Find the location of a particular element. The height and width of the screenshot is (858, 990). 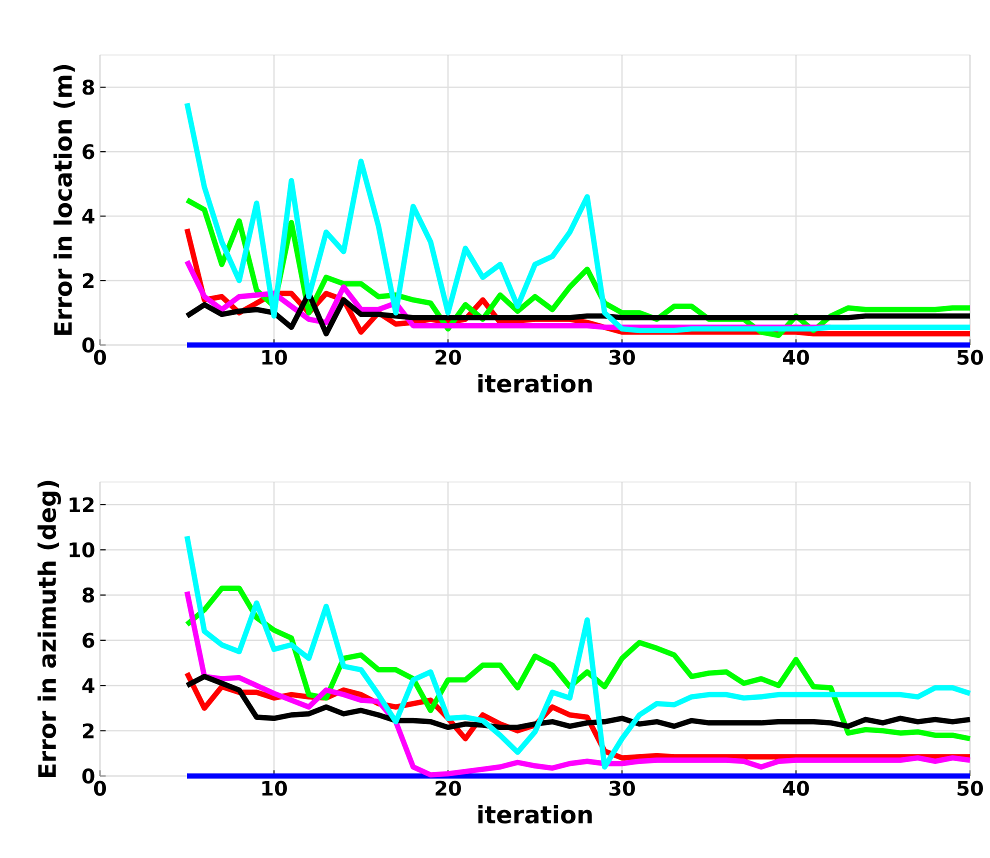

y-tick-label: 10 is located at coordinates (82, 550).